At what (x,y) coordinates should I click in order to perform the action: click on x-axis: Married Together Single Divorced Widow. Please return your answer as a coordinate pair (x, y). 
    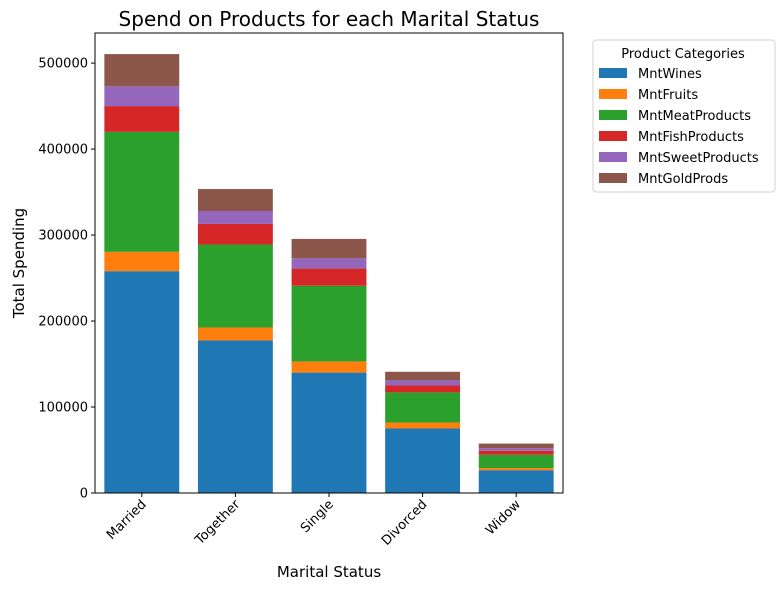
    Looking at the image, I should click on (314, 521).